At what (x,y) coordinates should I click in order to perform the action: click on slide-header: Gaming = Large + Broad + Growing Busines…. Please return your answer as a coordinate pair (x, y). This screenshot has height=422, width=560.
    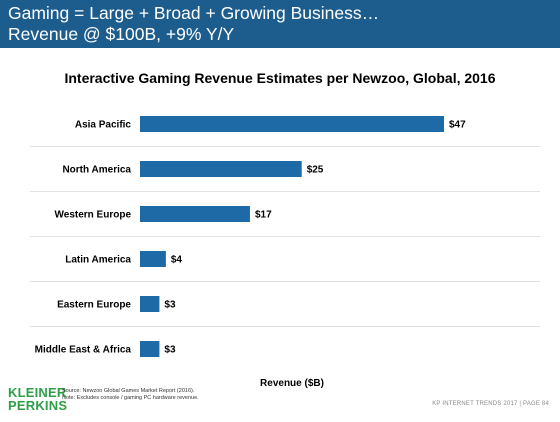
    Looking at the image, I should click on (280, 24).